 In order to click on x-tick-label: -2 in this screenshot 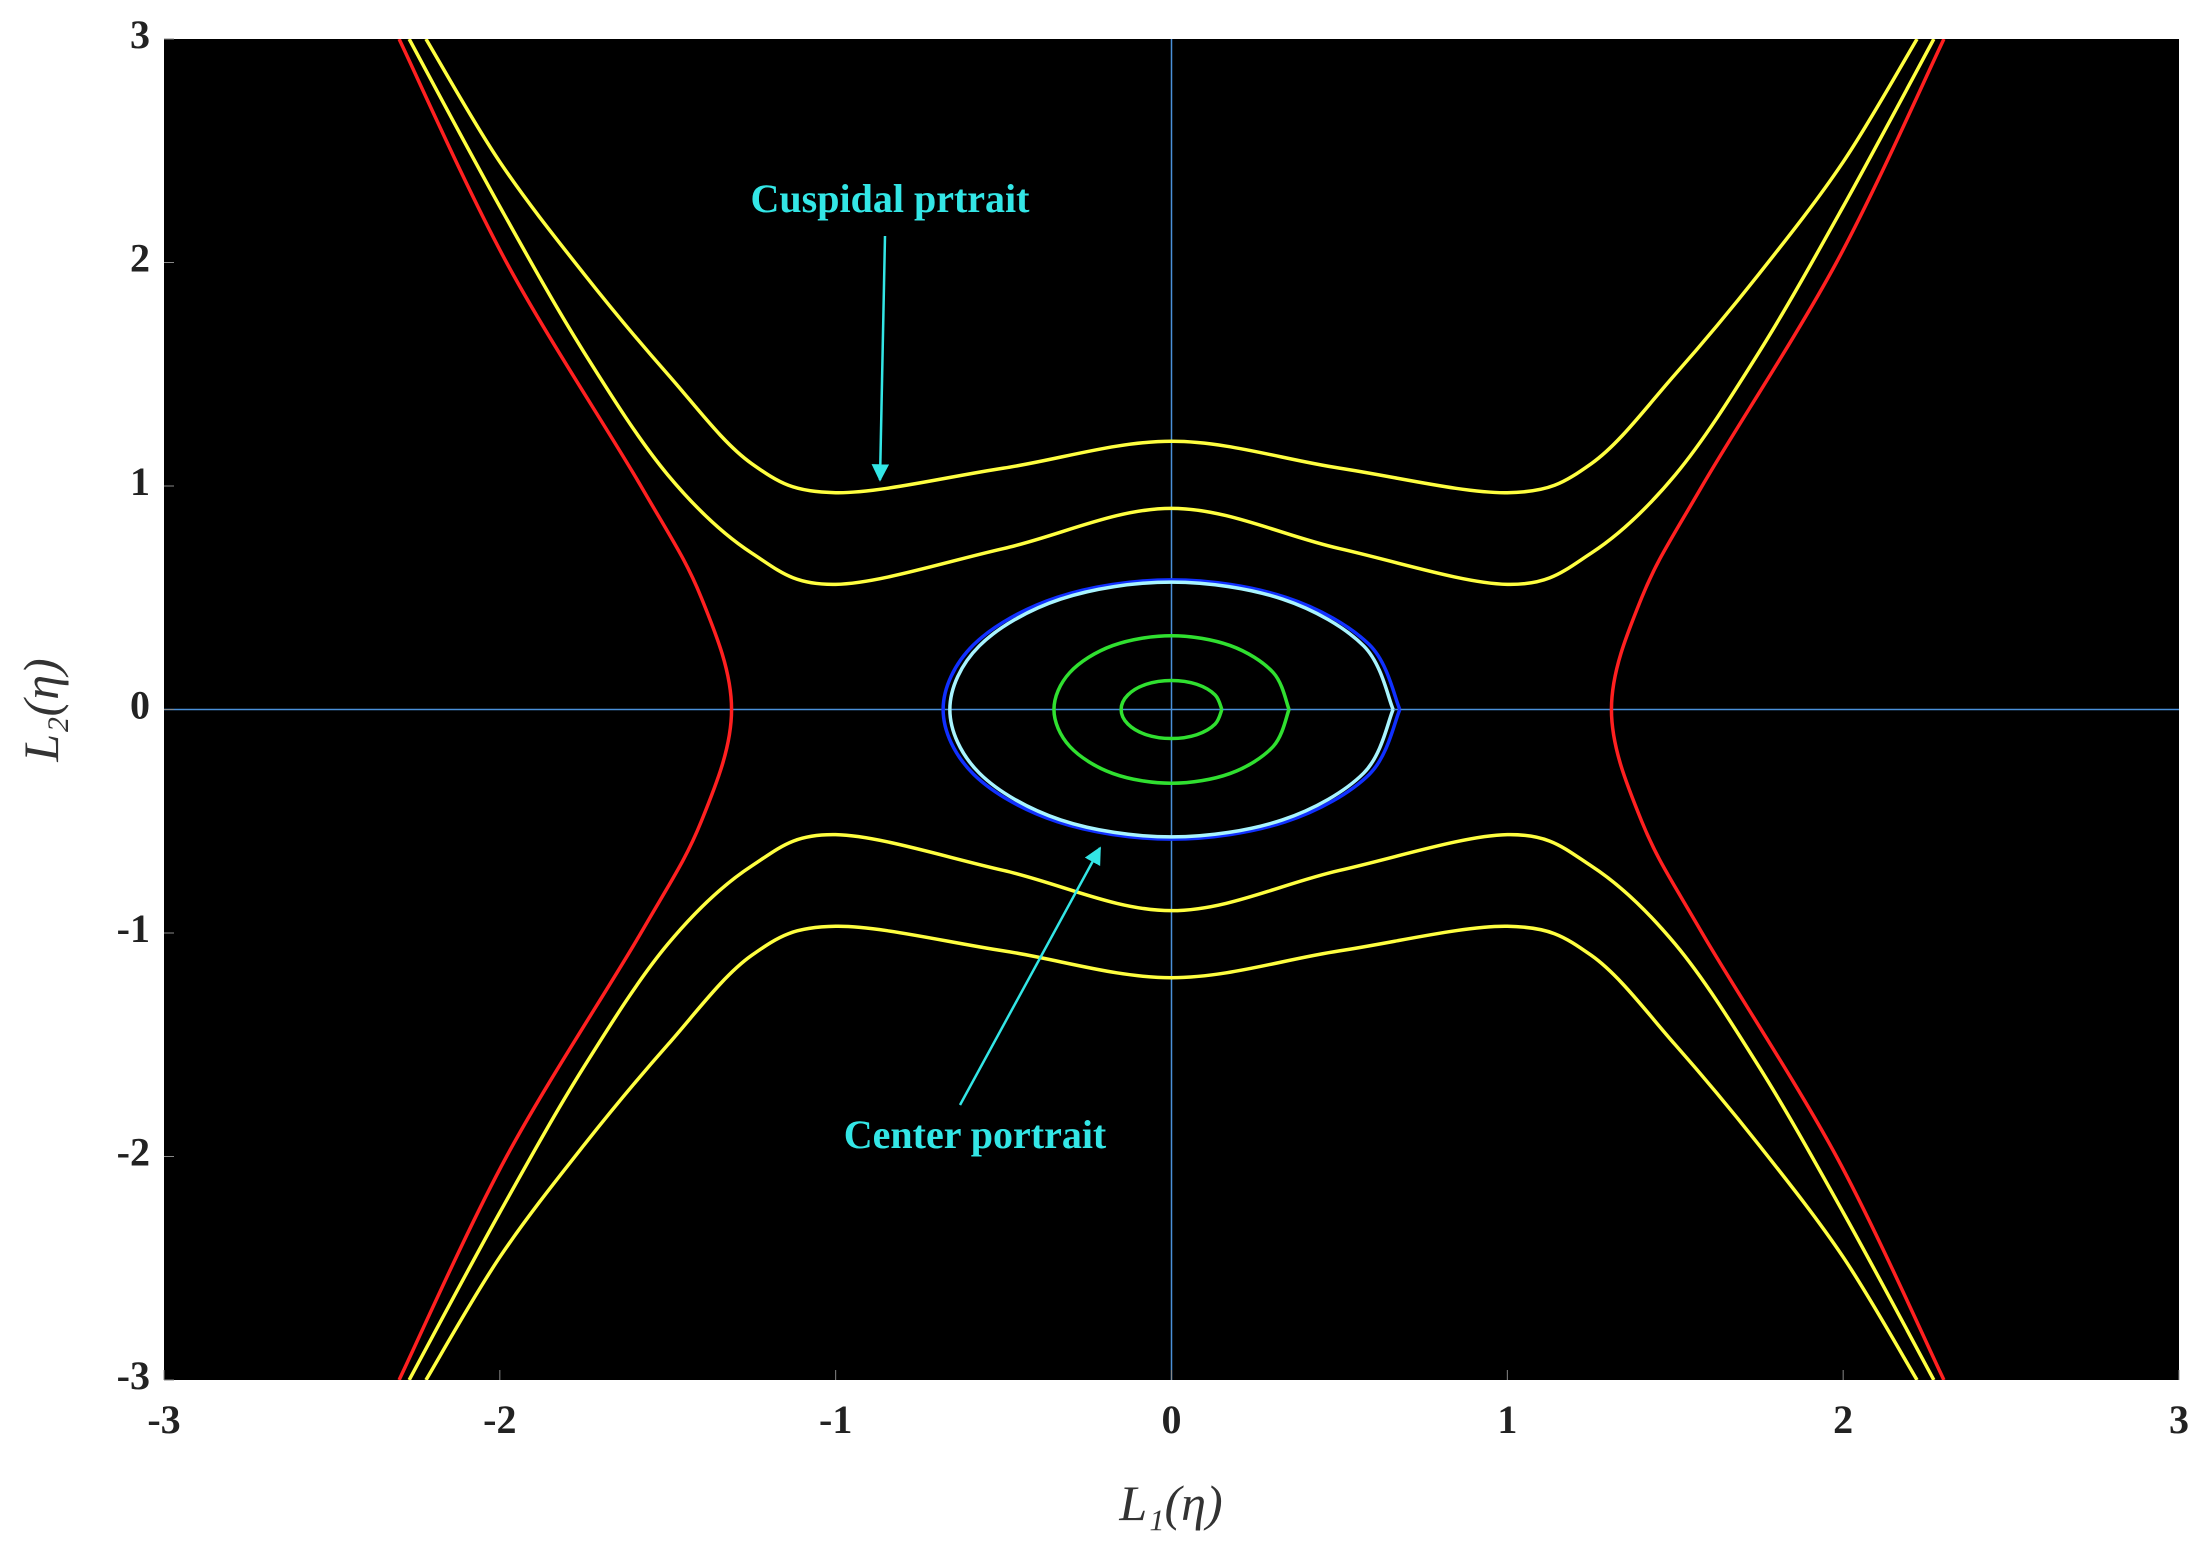, I will do `click(499, 1419)`.